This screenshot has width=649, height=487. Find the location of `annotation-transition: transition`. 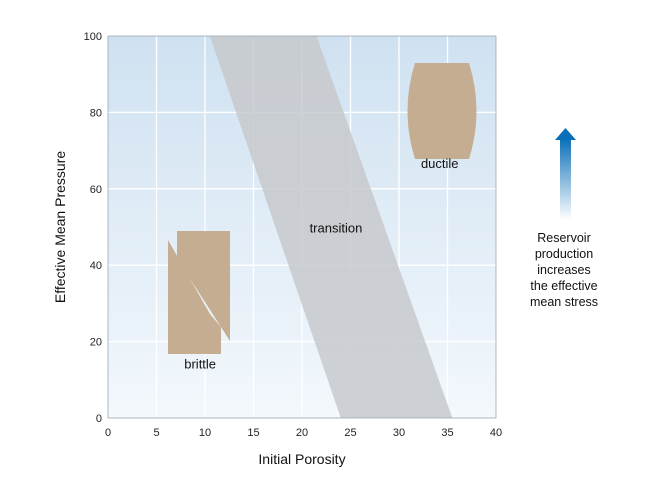

annotation-transition: transition is located at coordinates (336, 228).